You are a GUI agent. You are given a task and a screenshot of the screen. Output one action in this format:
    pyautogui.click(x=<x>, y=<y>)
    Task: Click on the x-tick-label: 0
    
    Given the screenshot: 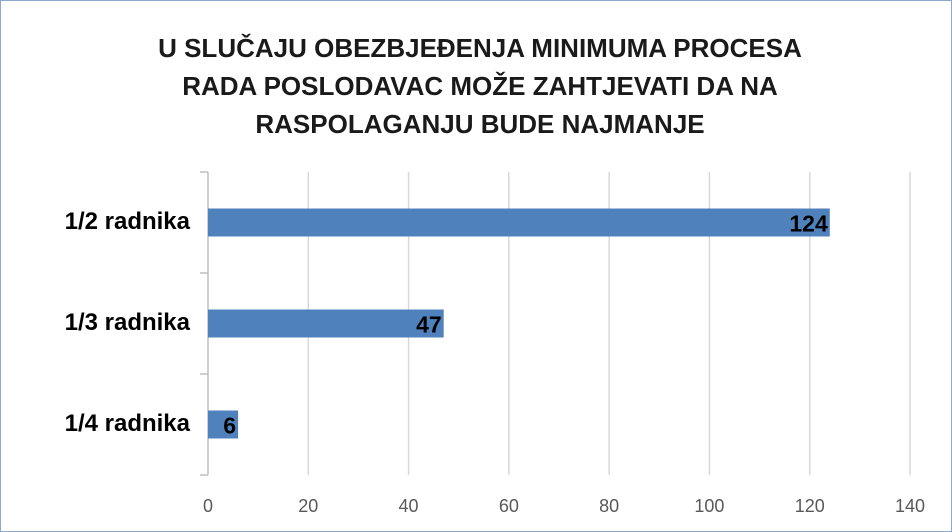 What is the action you would take?
    pyautogui.click(x=208, y=506)
    